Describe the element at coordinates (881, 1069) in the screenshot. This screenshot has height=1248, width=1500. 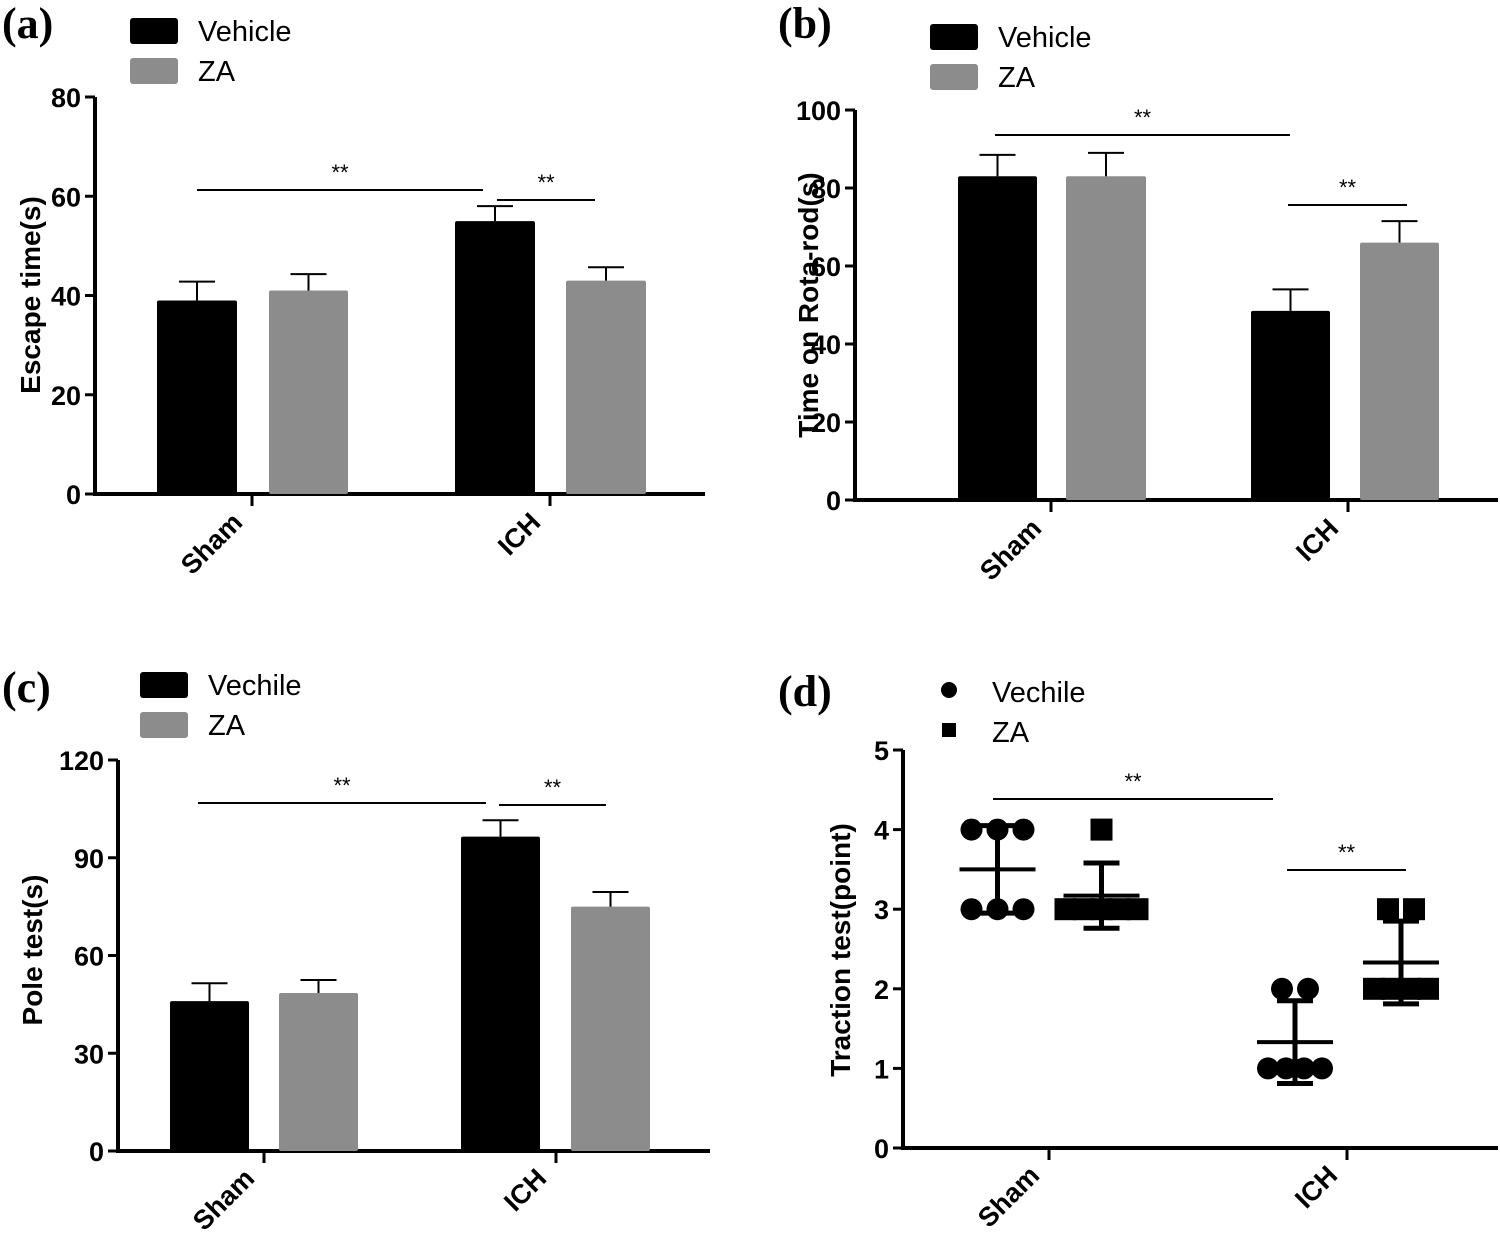
I see `y-tick-label: 1` at that location.